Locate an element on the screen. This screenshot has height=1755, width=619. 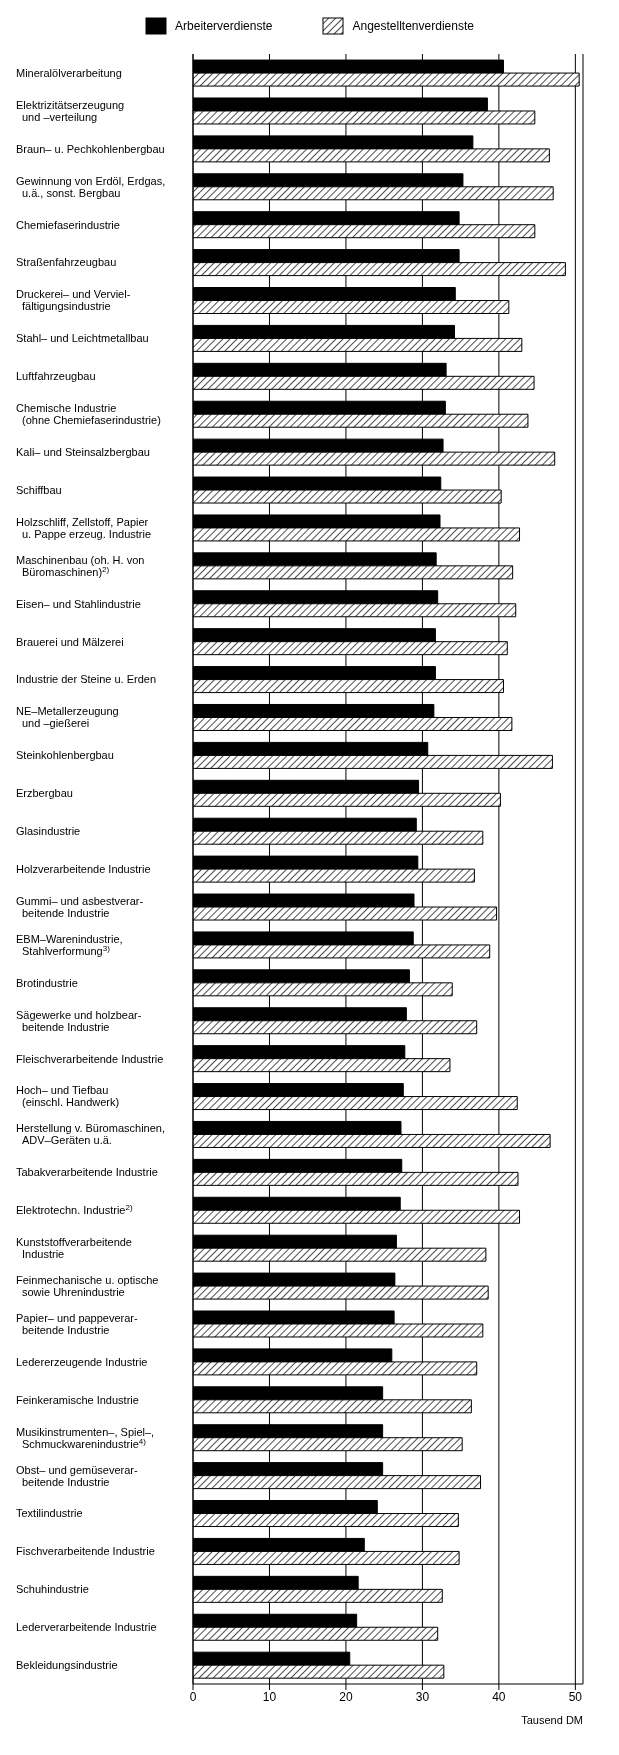
y-tick-label: Stahl– und Leichtmetallbau is located at coordinates (82, 338).